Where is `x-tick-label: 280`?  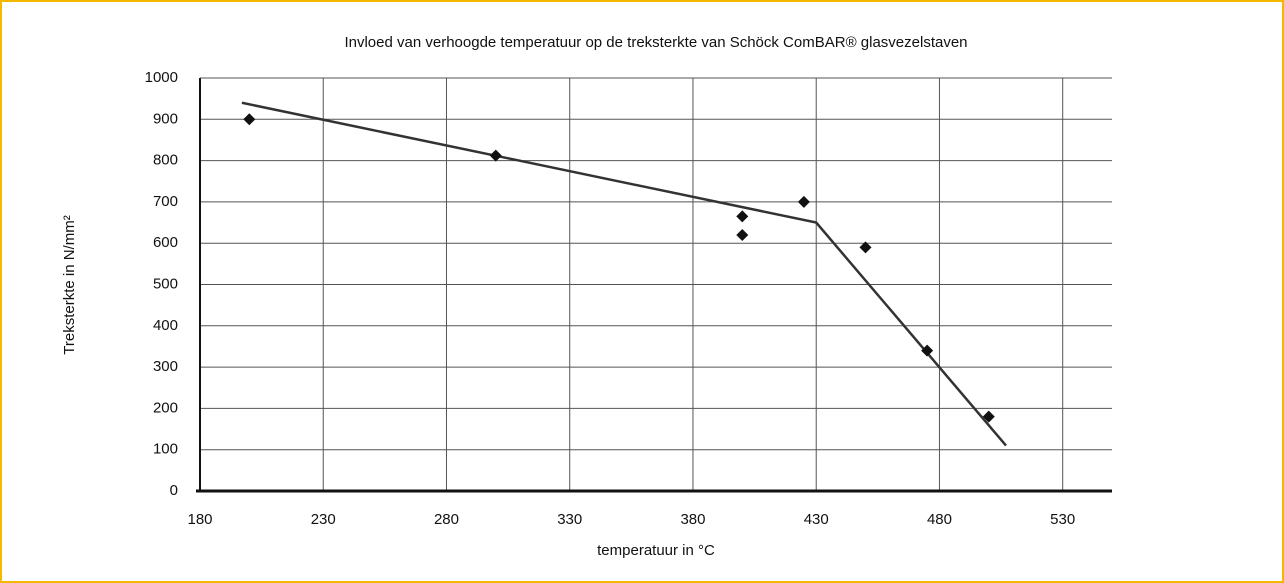 x-tick-label: 280 is located at coordinates (446, 519).